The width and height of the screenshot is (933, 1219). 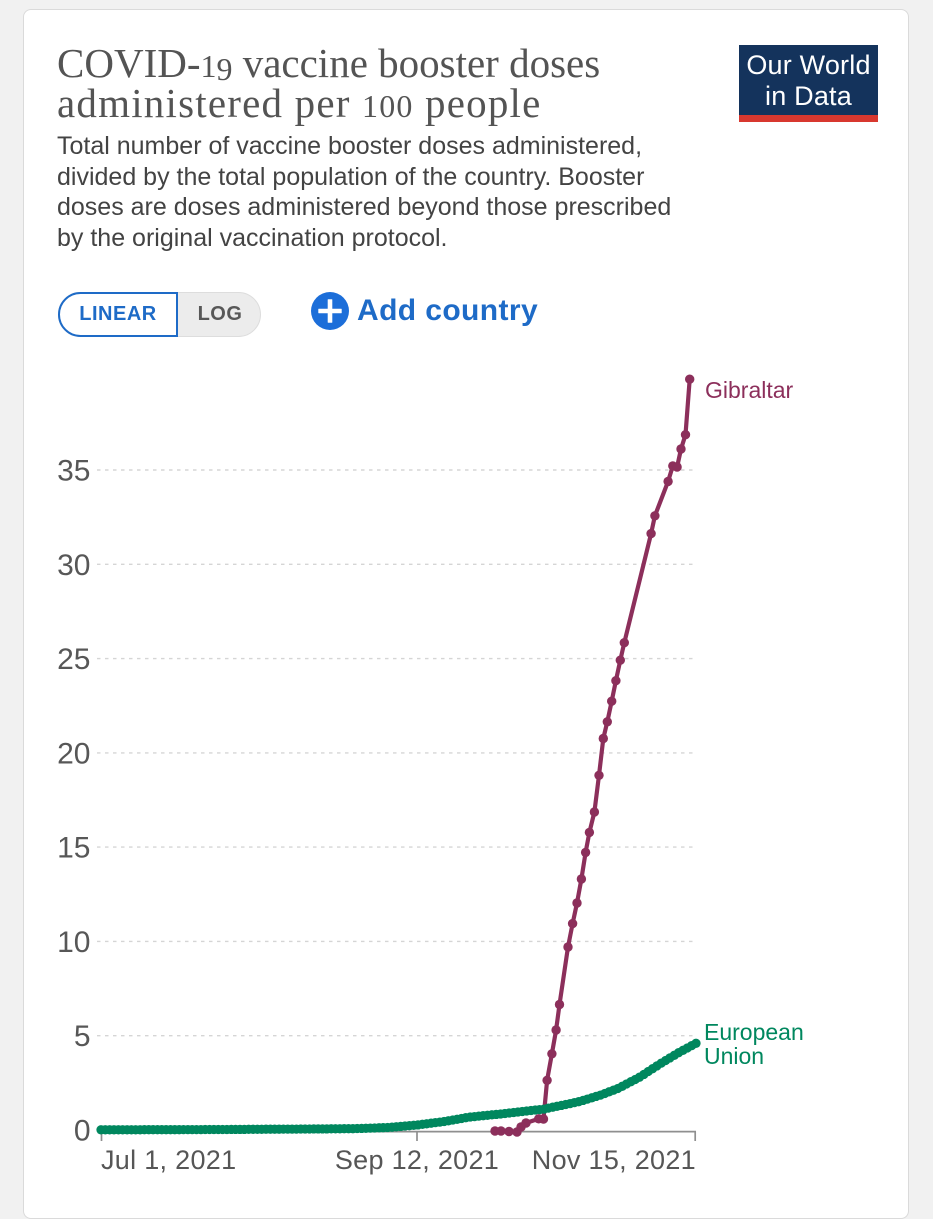 I want to click on svg-text: 30, so click(x=73, y=565).